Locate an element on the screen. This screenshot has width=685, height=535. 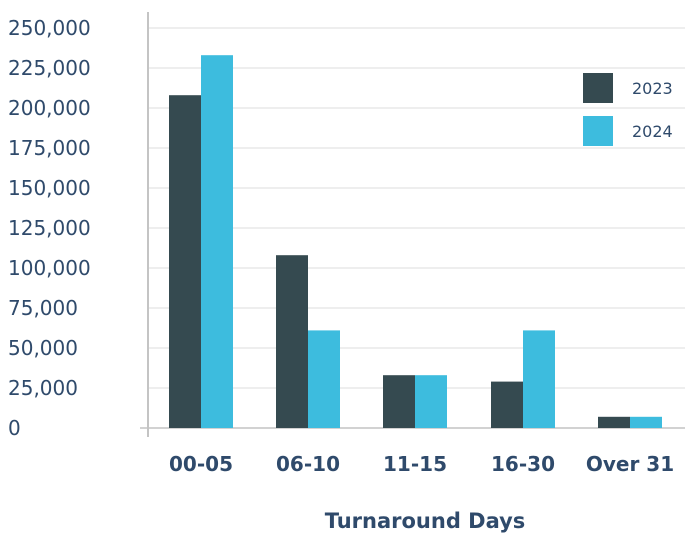
x-tick-labels: 00-05 06-10 11-15 16-30 Over 31 is located at coordinates (421, 464).